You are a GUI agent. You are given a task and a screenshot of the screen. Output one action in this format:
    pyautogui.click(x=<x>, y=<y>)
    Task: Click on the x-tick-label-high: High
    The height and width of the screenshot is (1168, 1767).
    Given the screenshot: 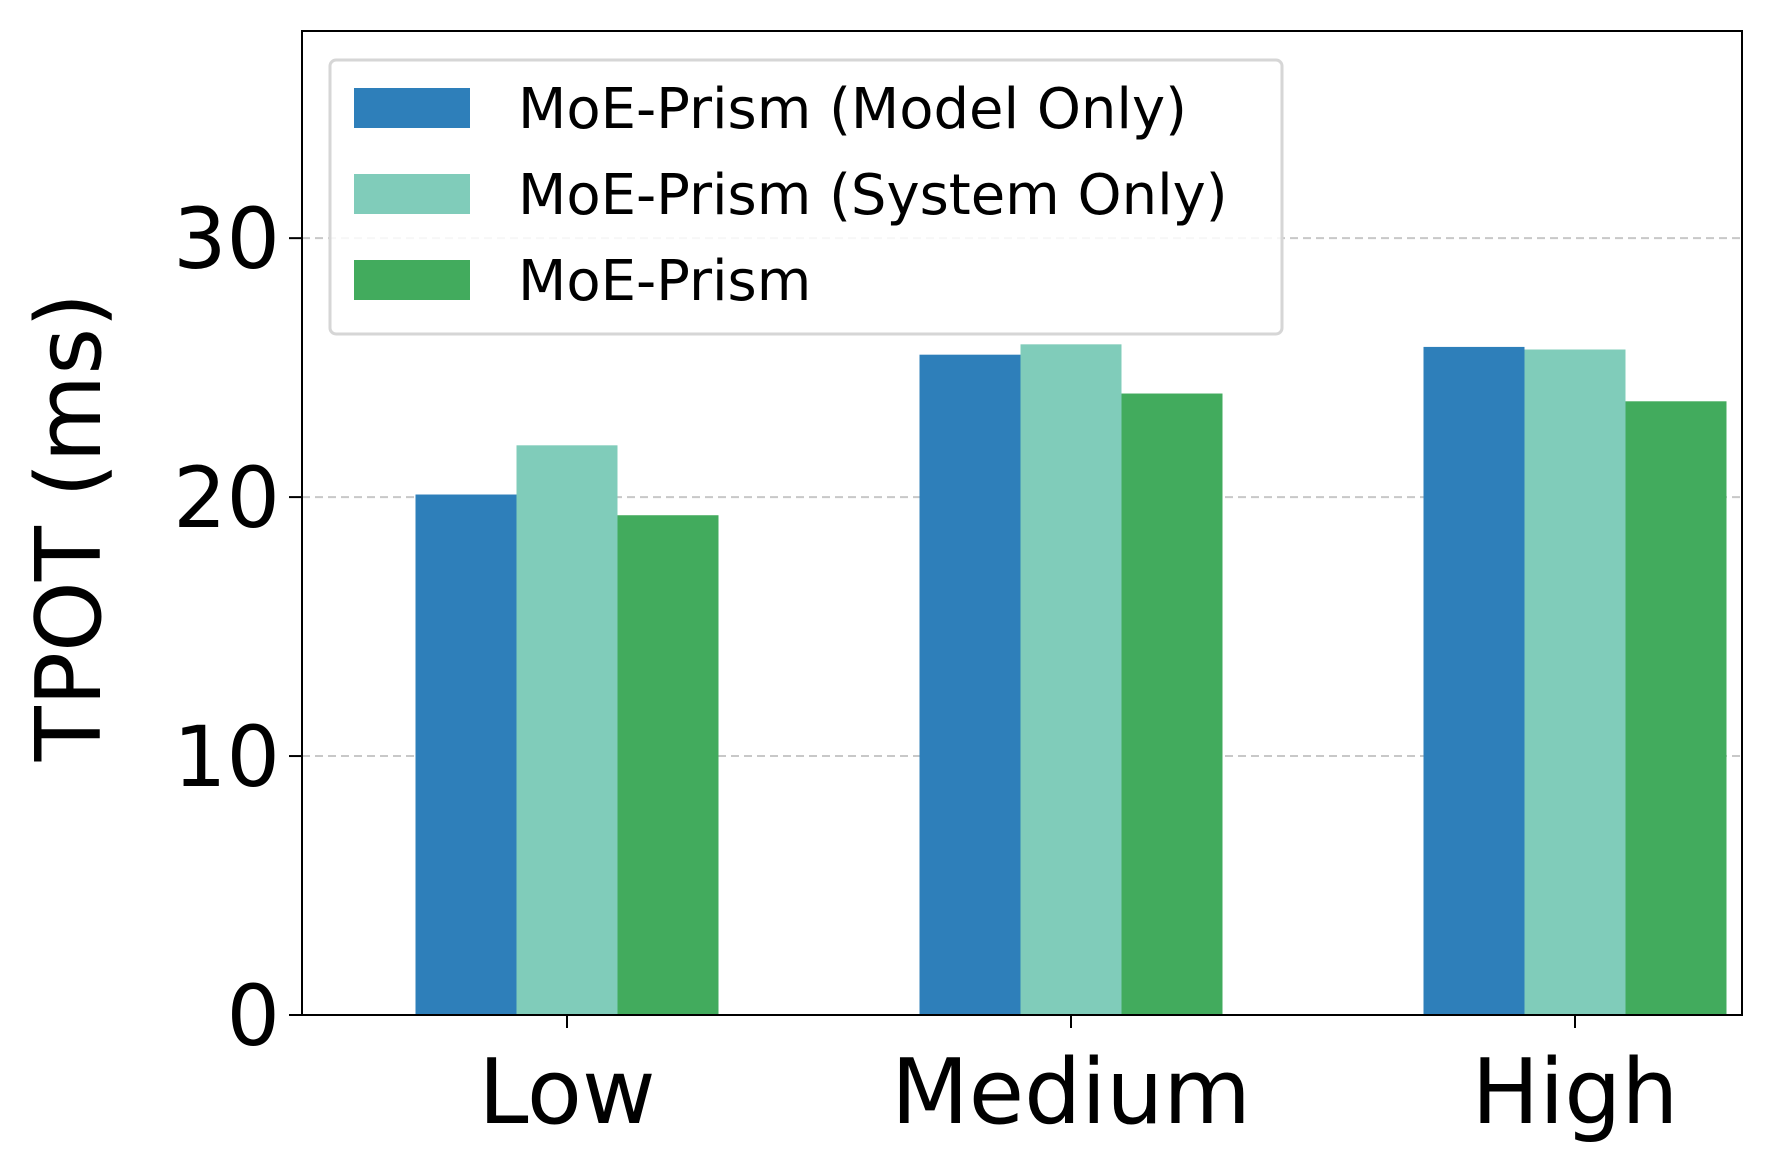 What is the action you would take?
    pyautogui.click(x=1575, y=1092)
    